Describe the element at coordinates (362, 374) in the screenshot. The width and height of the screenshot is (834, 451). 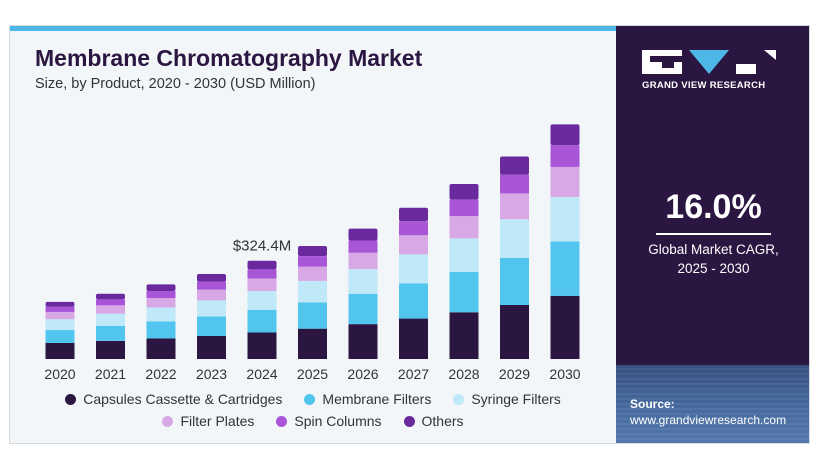
I see `x-tick-label: 2026` at that location.